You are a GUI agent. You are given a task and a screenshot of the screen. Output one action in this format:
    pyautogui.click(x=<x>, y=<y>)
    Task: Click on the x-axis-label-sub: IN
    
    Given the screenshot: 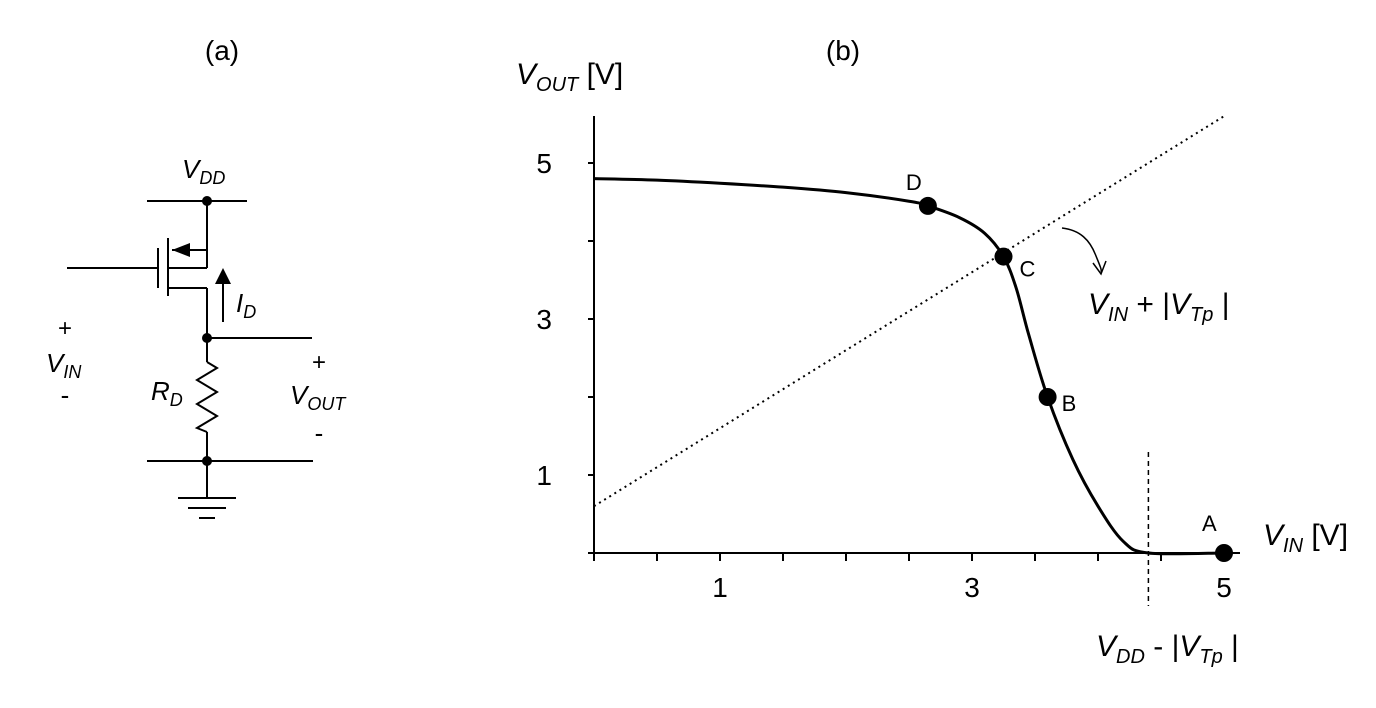 What is the action you would take?
    pyautogui.click(x=1293, y=546)
    